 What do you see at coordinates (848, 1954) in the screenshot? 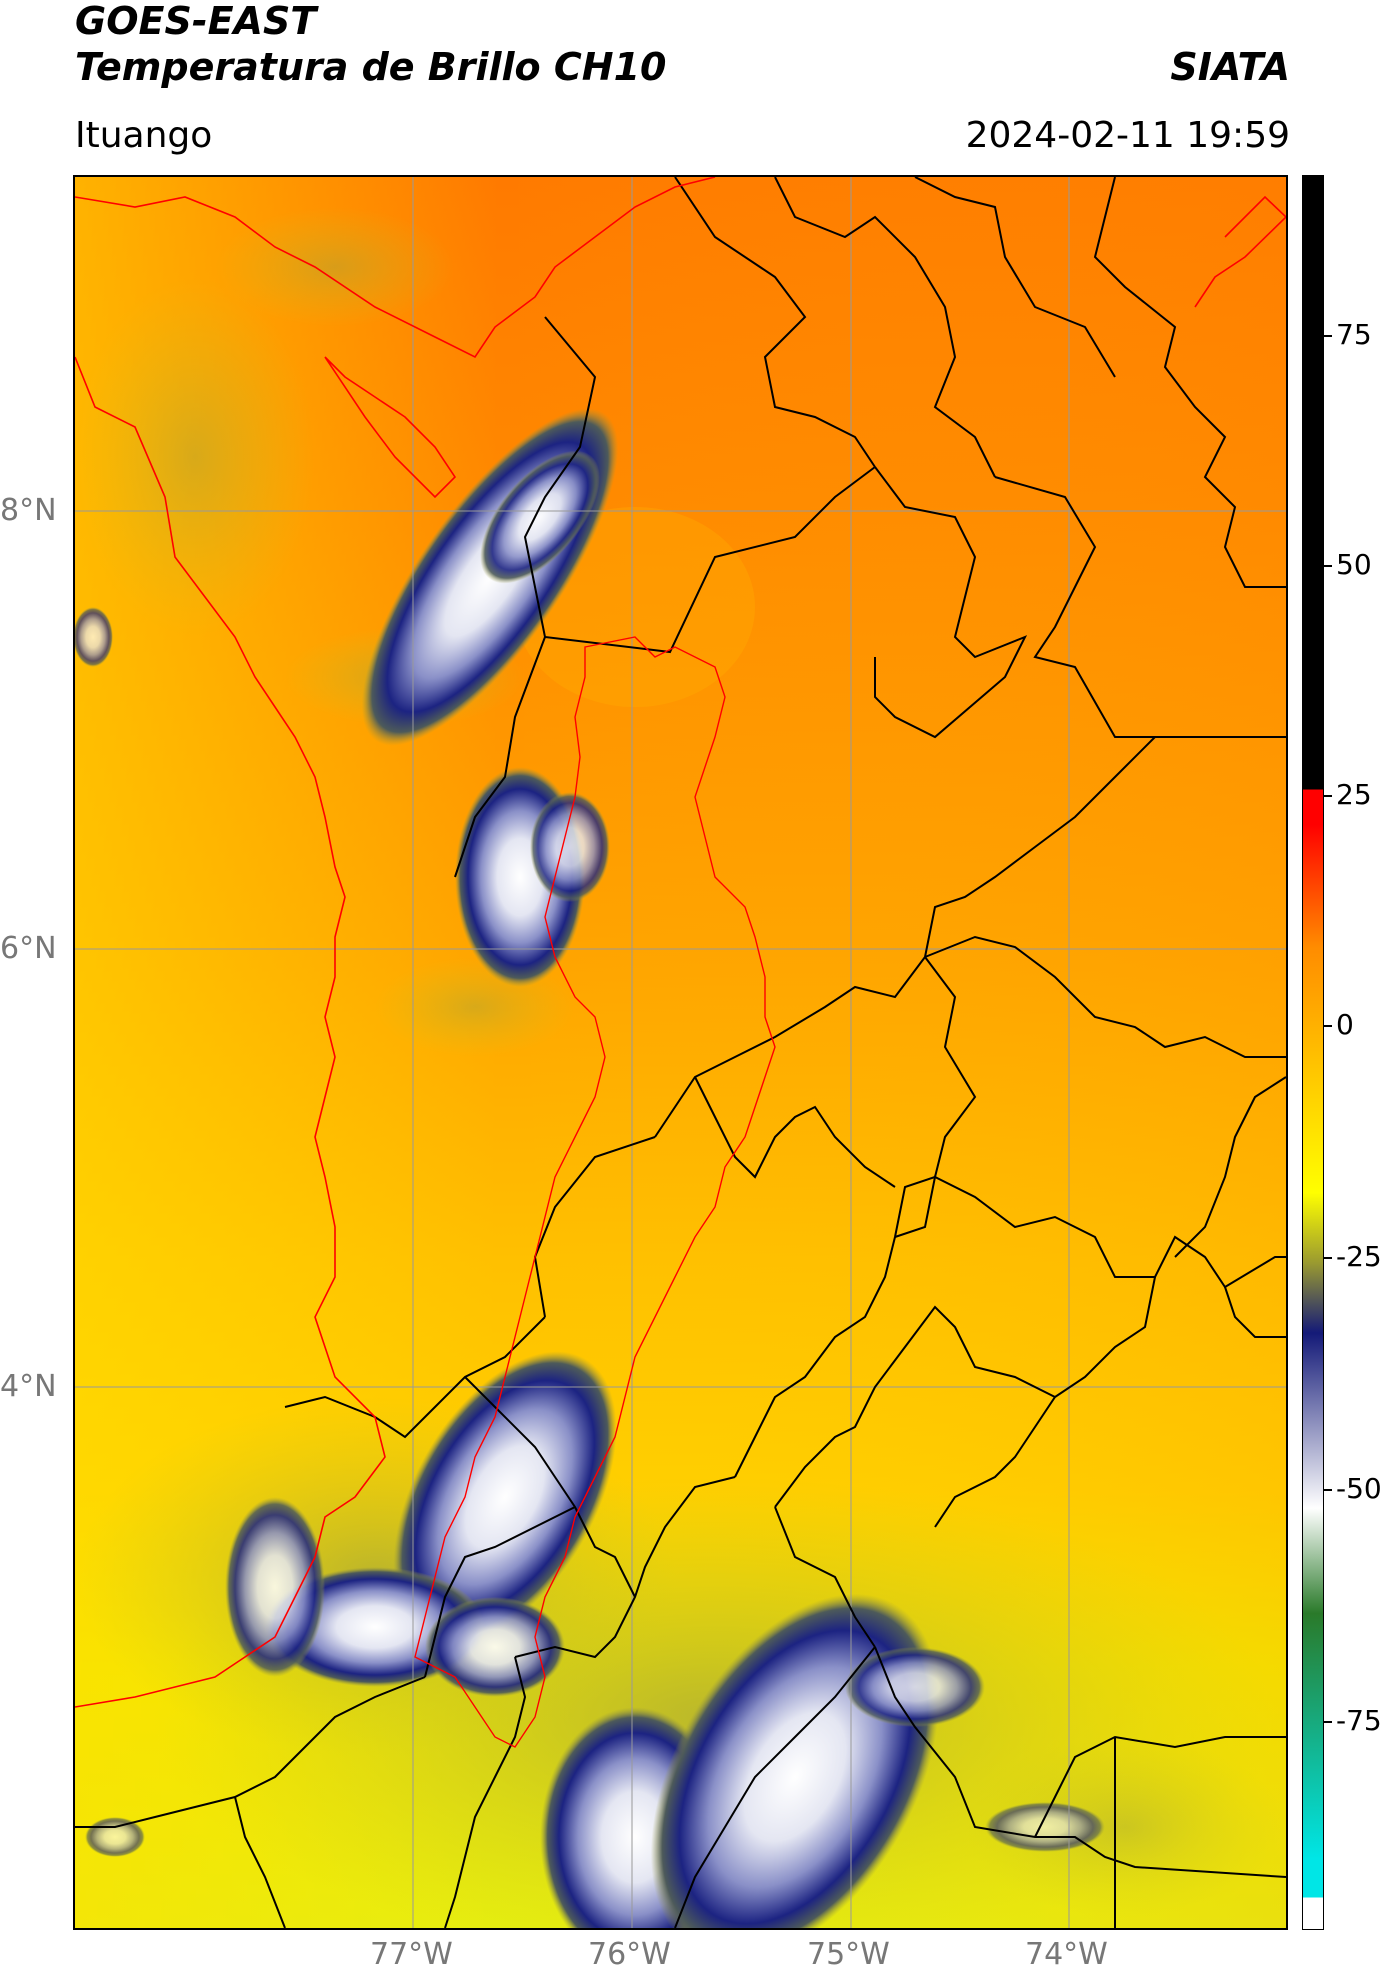
I see `lon-label-75w: 75°W` at bounding box center [848, 1954].